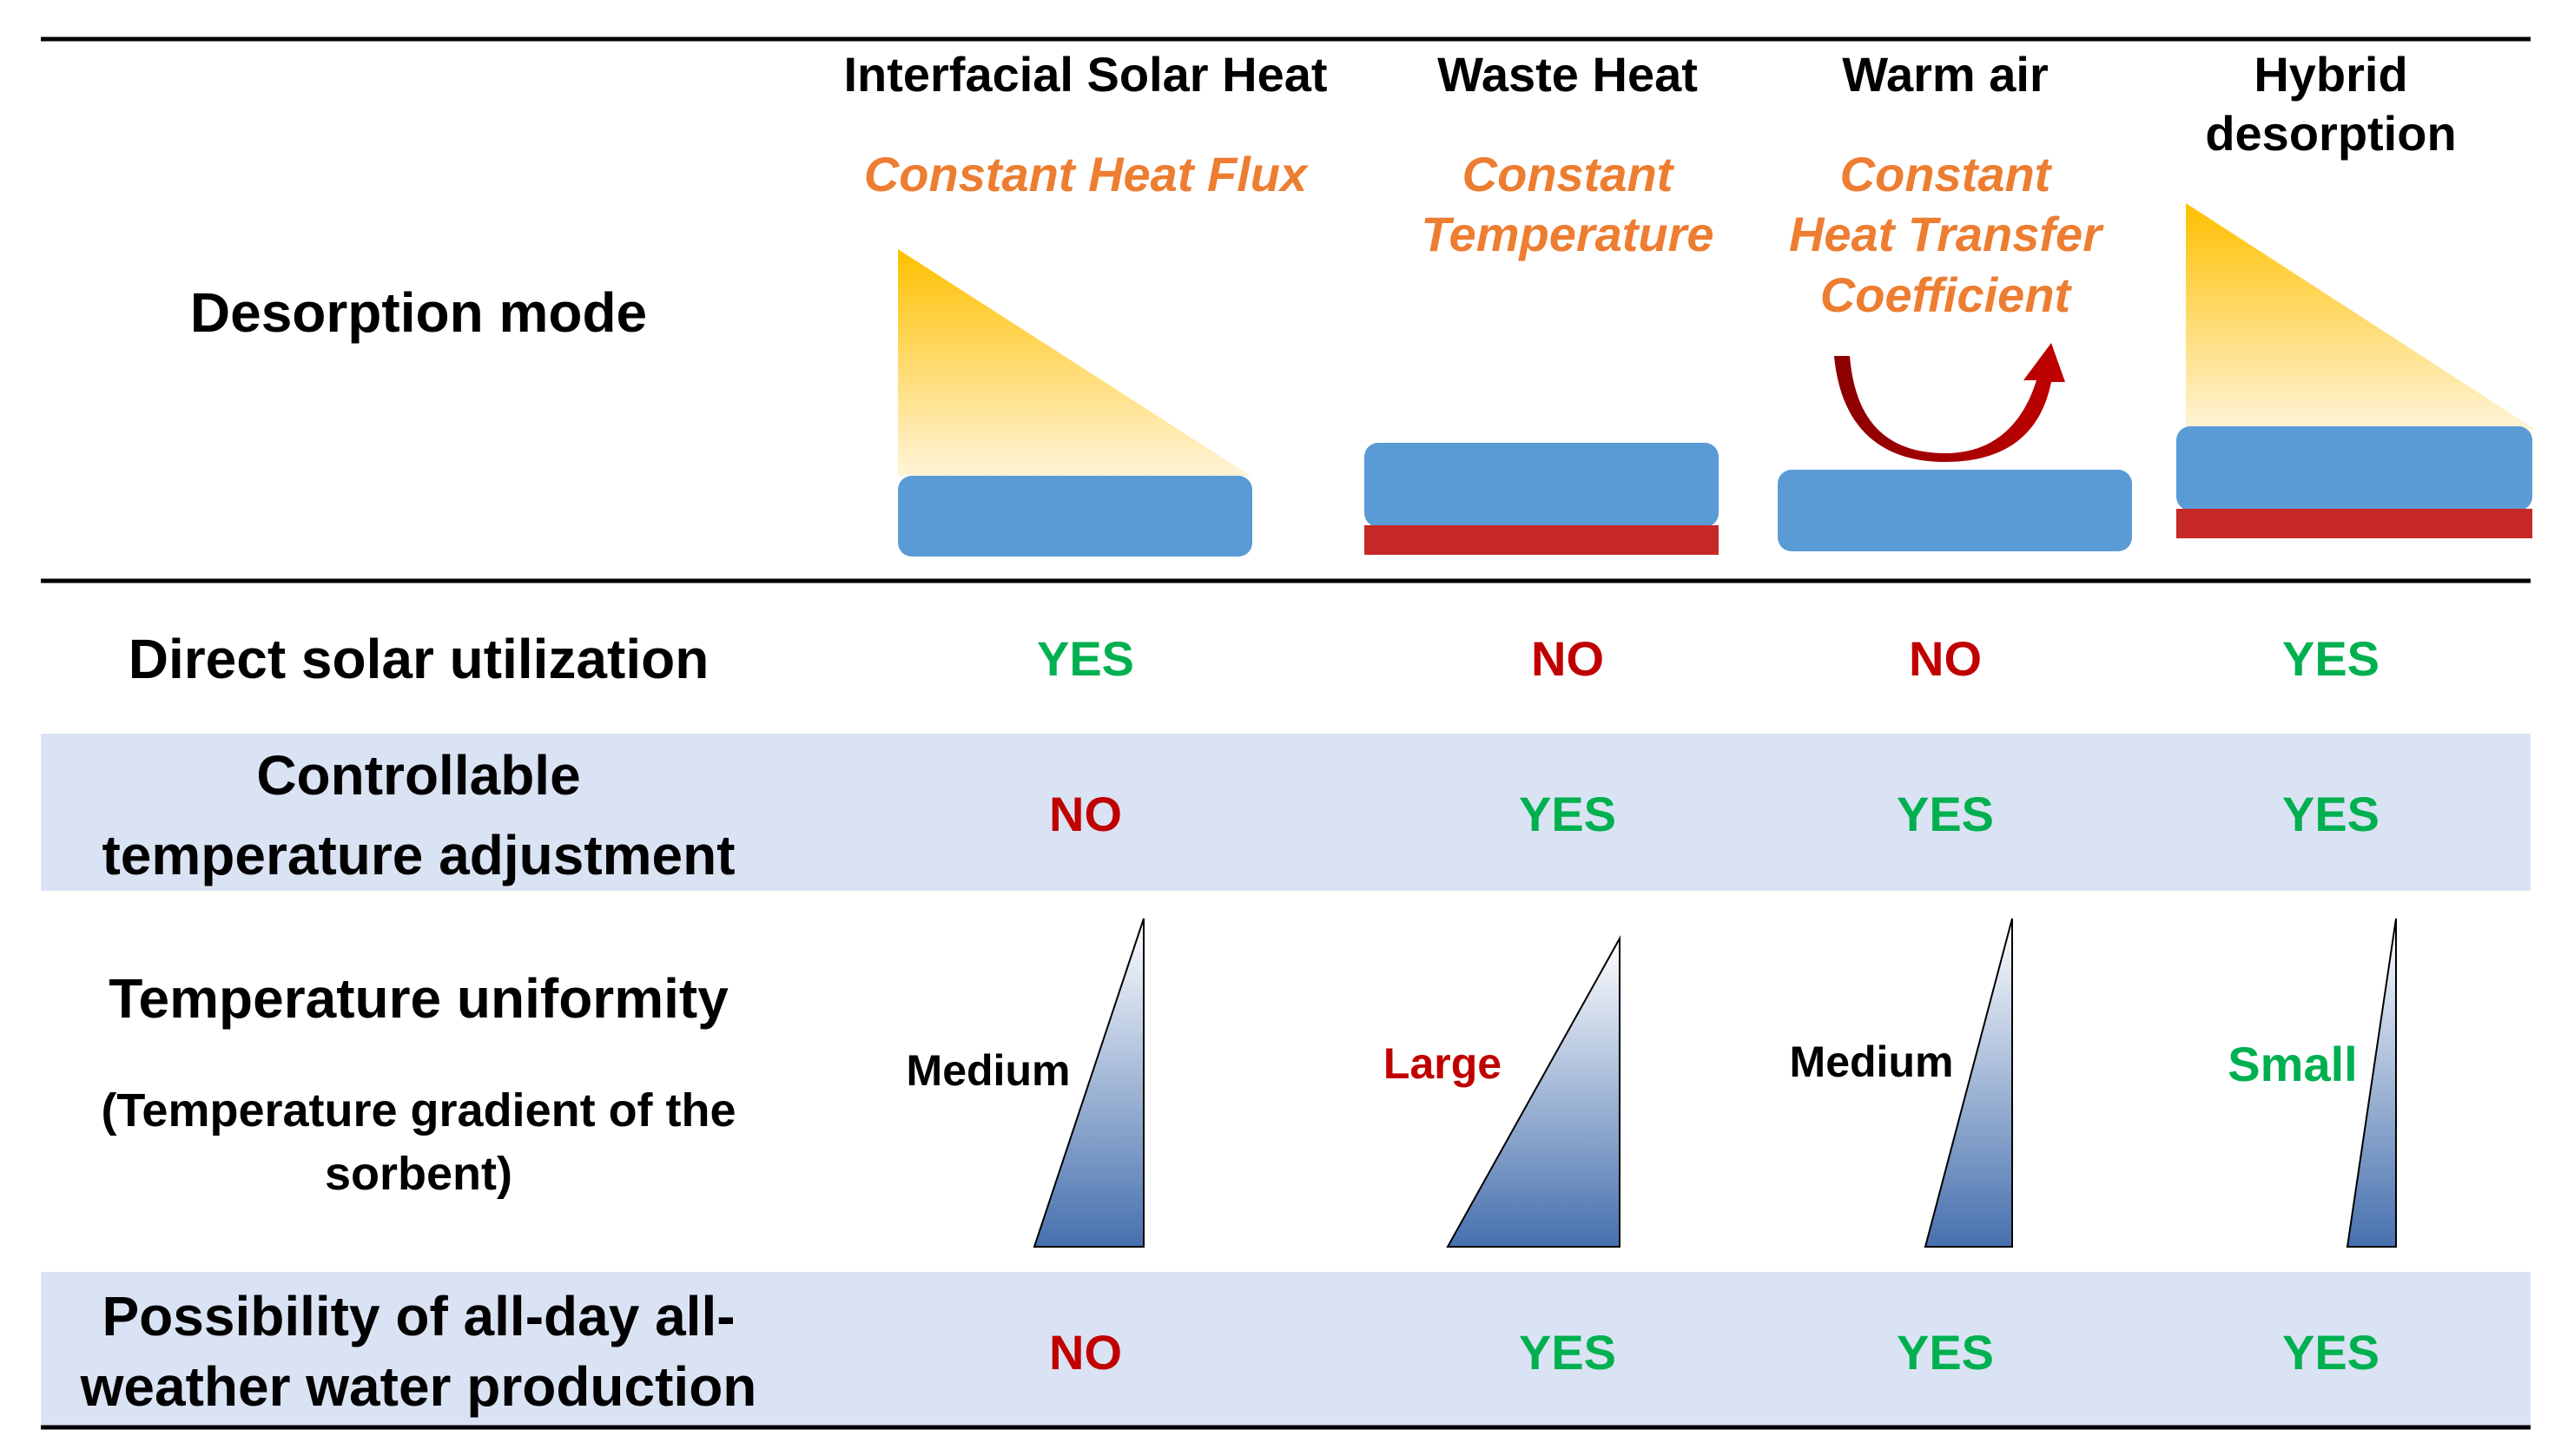 The width and height of the screenshot is (2561, 1456). I want to click on column-title-hybrid: Hybrid, so click(2330, 74).